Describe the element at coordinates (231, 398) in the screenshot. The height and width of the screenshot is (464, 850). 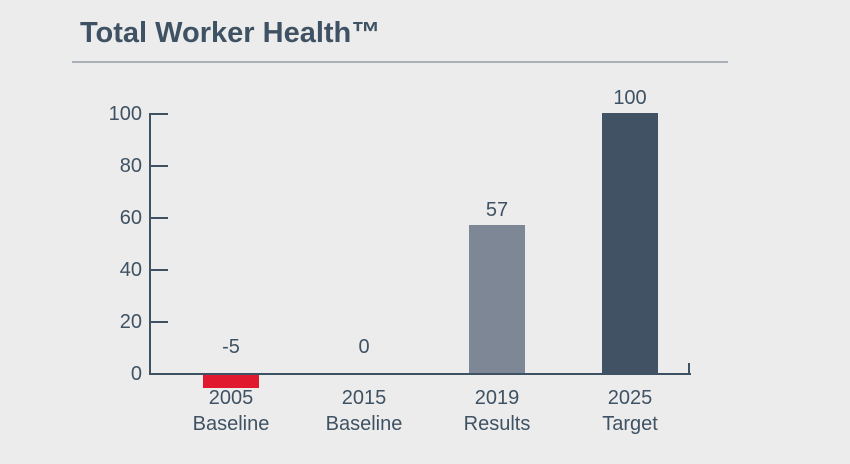
I see `category-label-line: 2005` at that location.